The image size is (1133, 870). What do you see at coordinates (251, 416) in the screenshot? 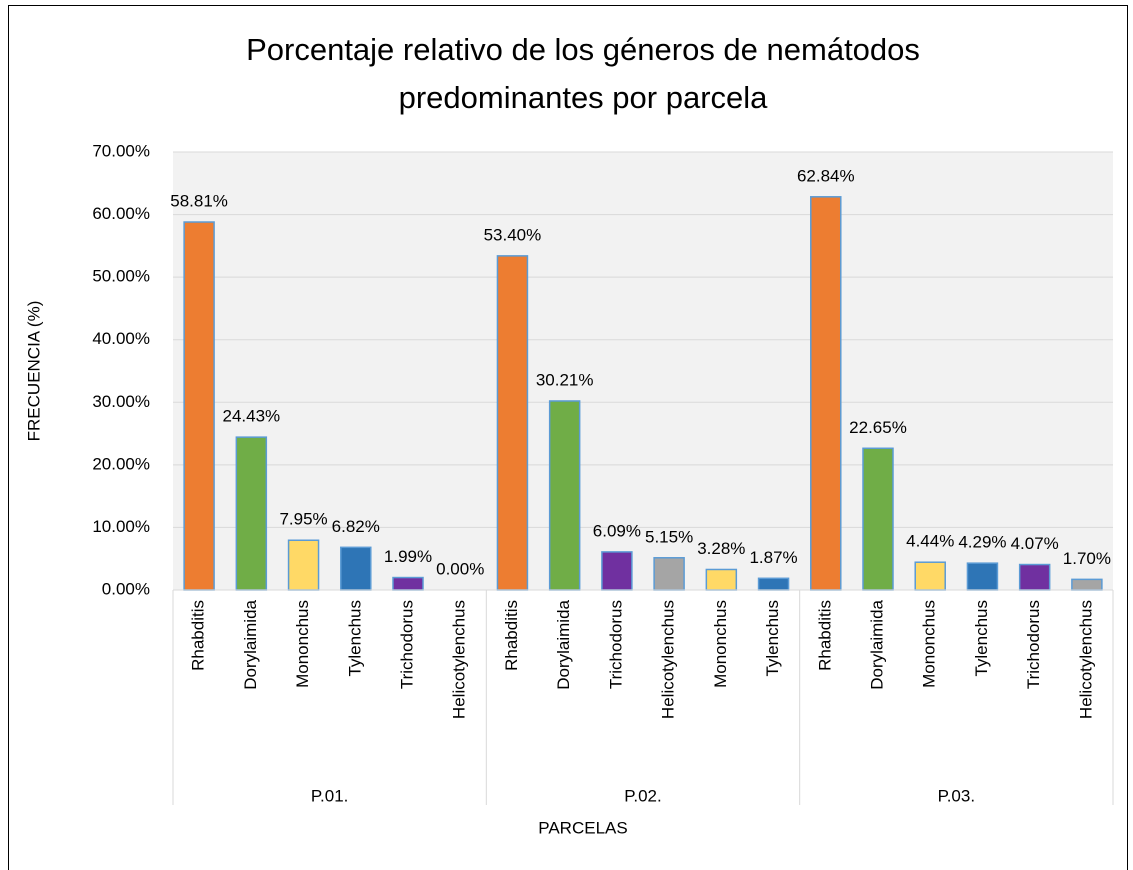
I see `data-label: 24.43%` at bounding box center [251, 416].